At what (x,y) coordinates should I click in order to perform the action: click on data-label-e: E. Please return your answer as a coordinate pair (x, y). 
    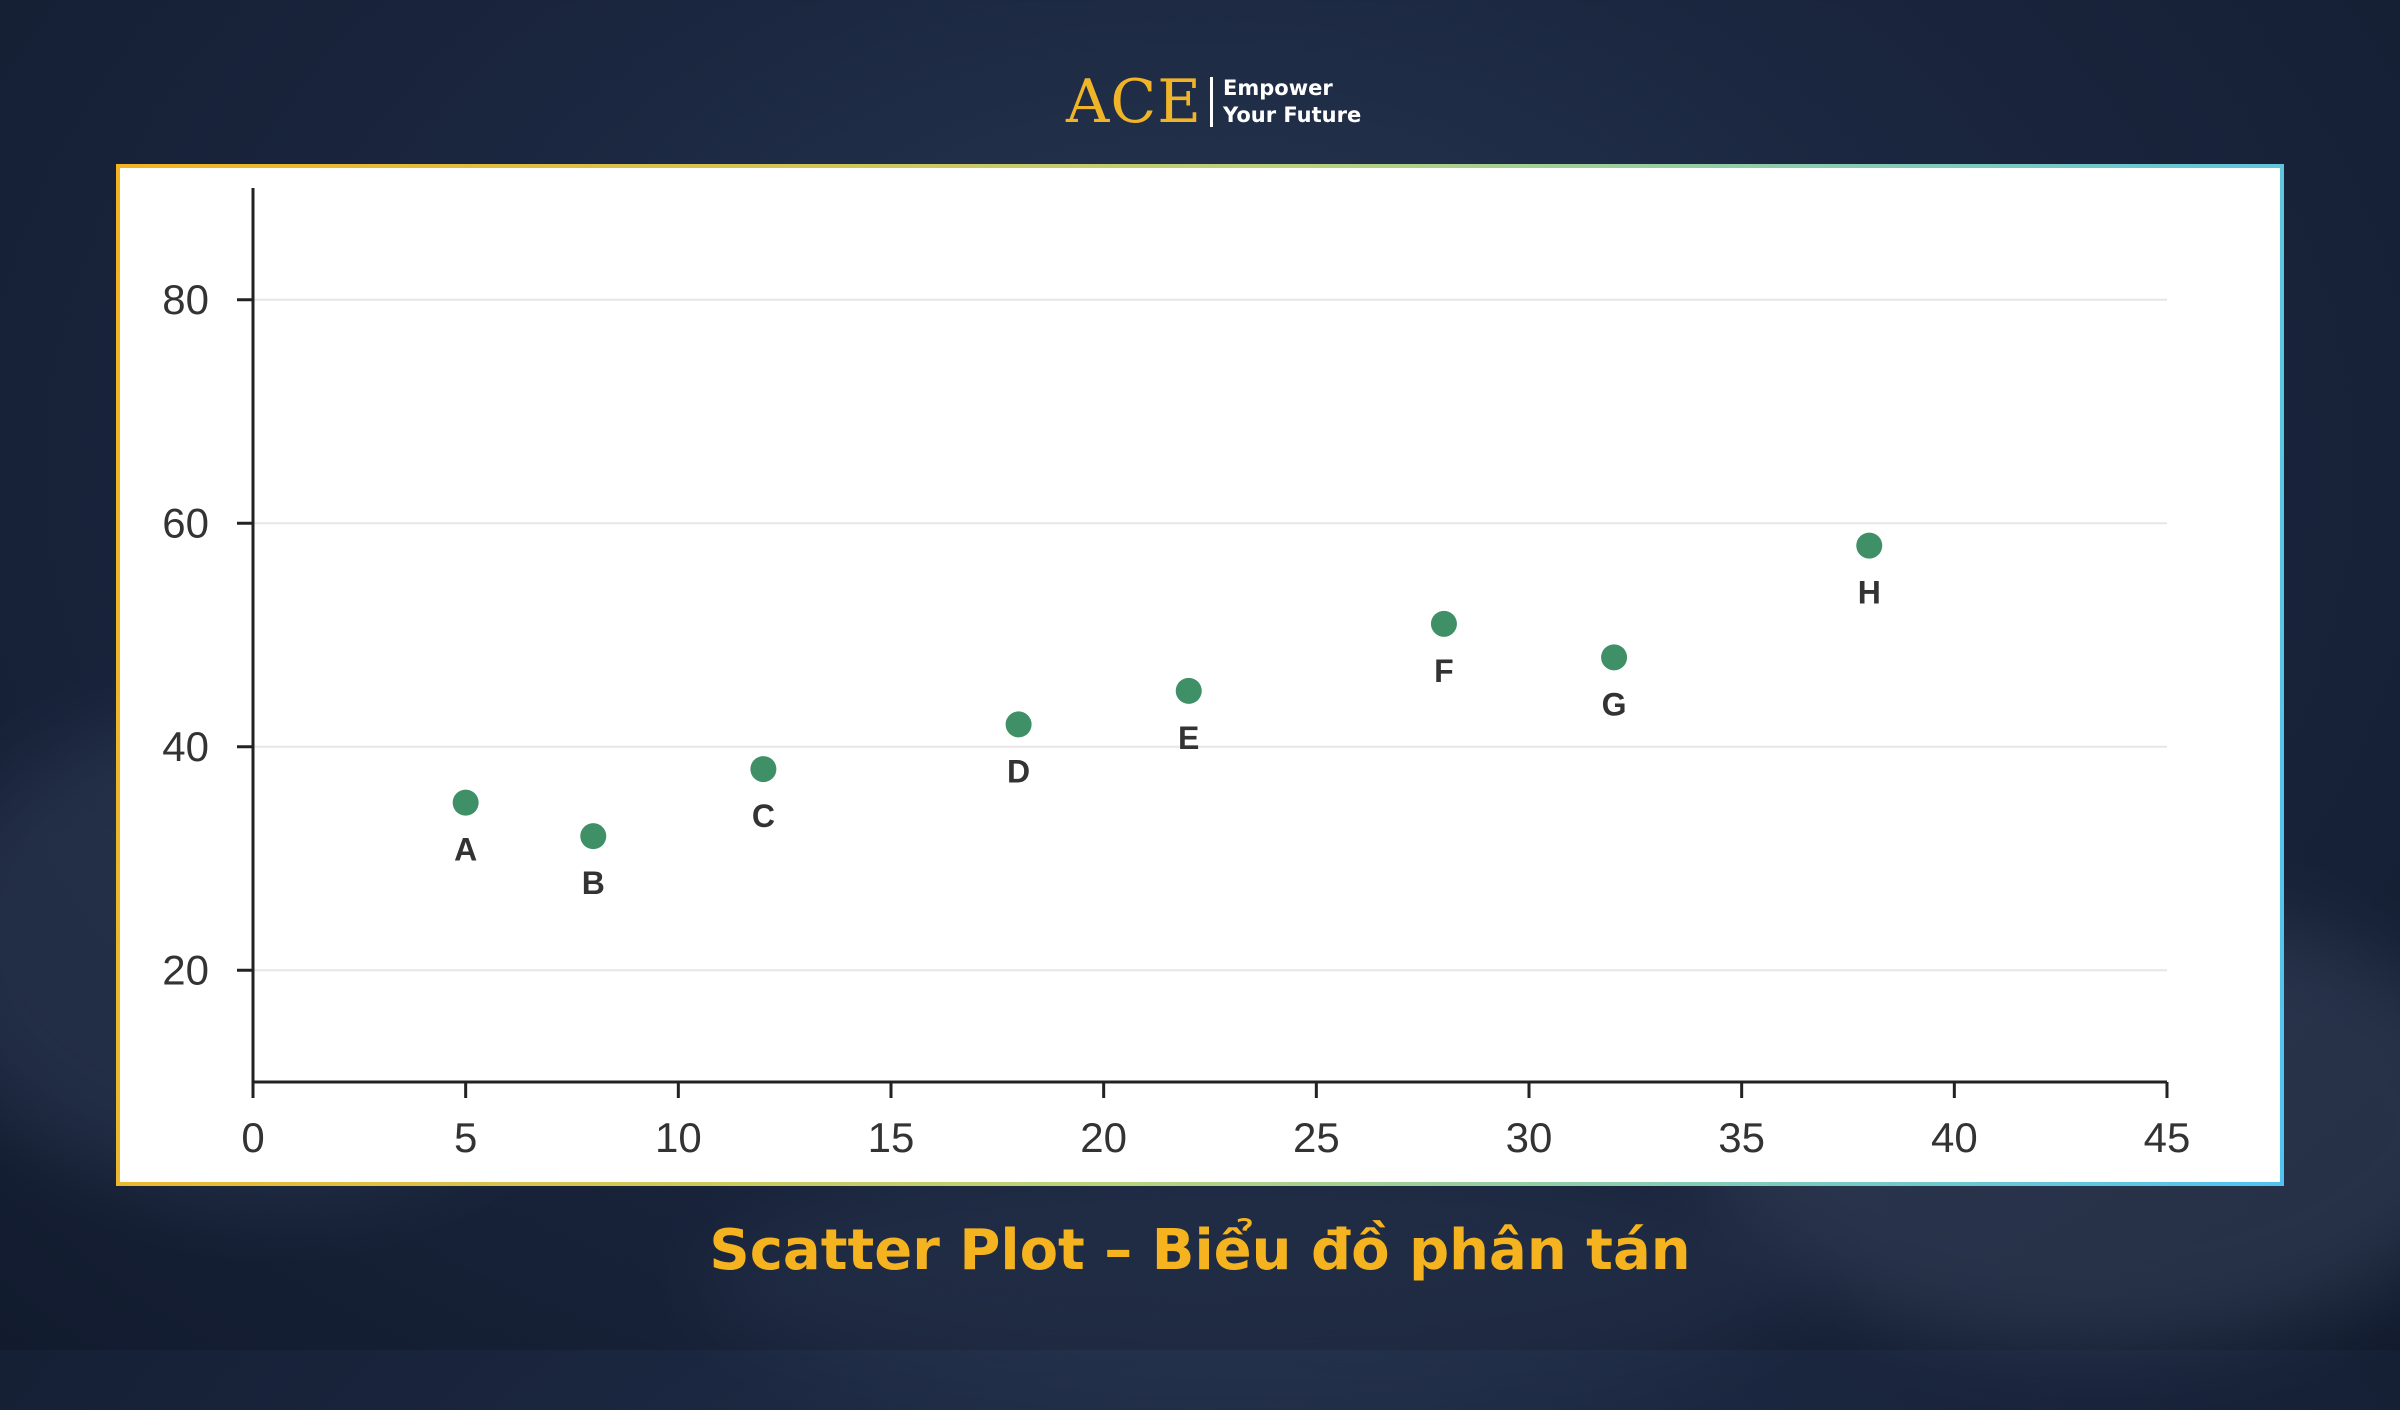
    Looking at the image, I should click on (1188, 738).